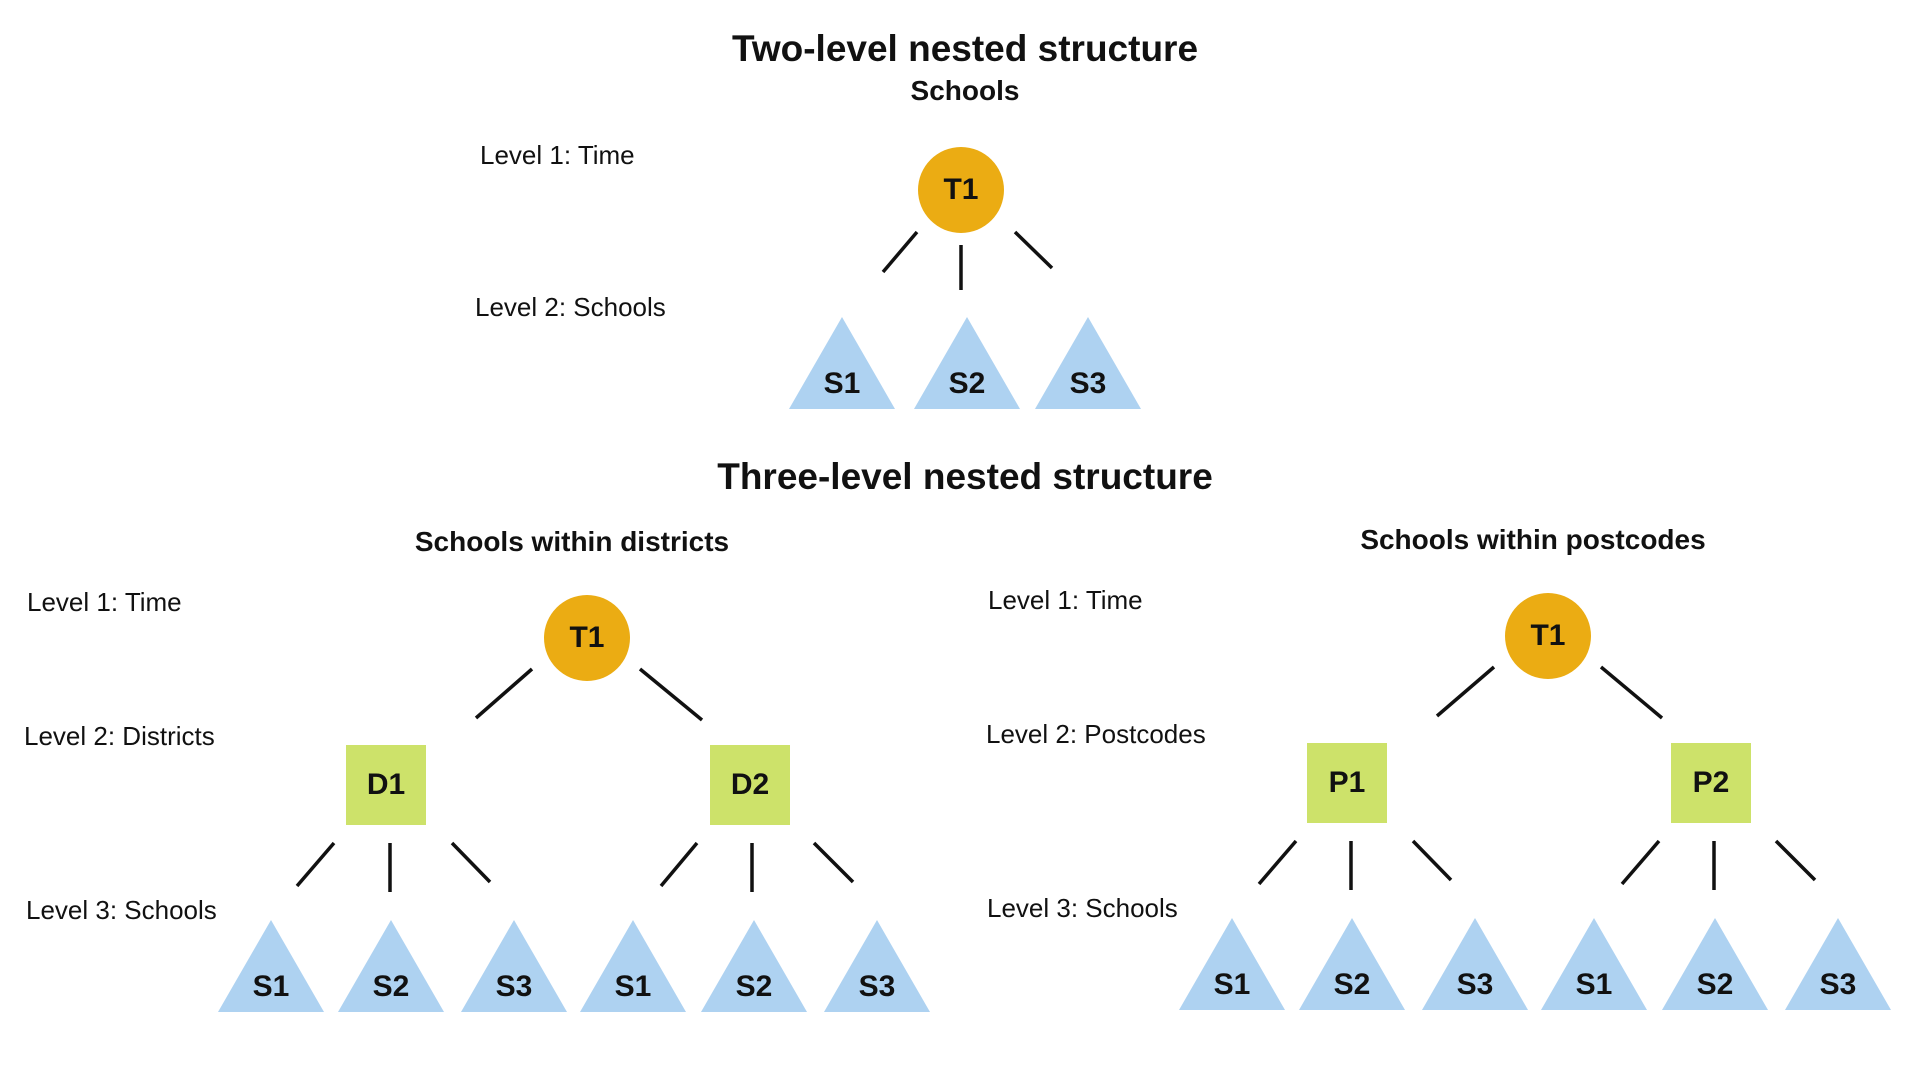 The width and height of the screenshot is (1920, 1080). What do you see at coordinates (1096, 734) in the screenshot?
I see `postcodes-label-2: Level 2: Postcodes` at bounding box center [1096, 734].